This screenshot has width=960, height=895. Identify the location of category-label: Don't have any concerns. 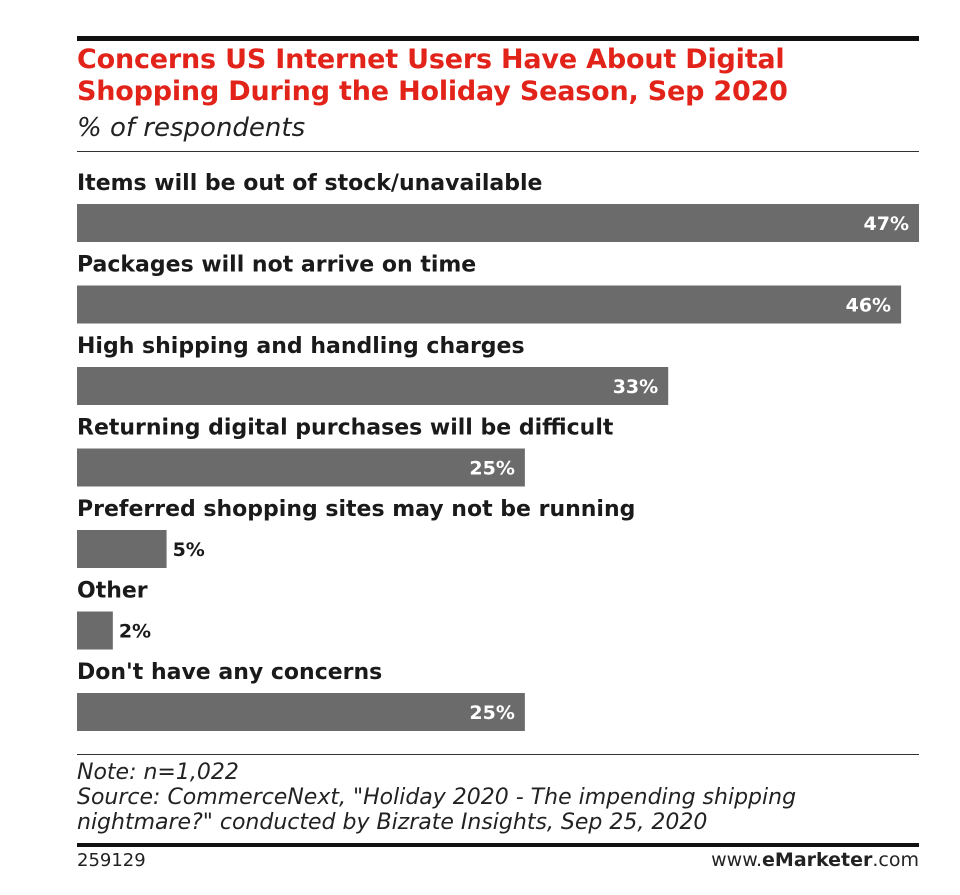
(229, 672).